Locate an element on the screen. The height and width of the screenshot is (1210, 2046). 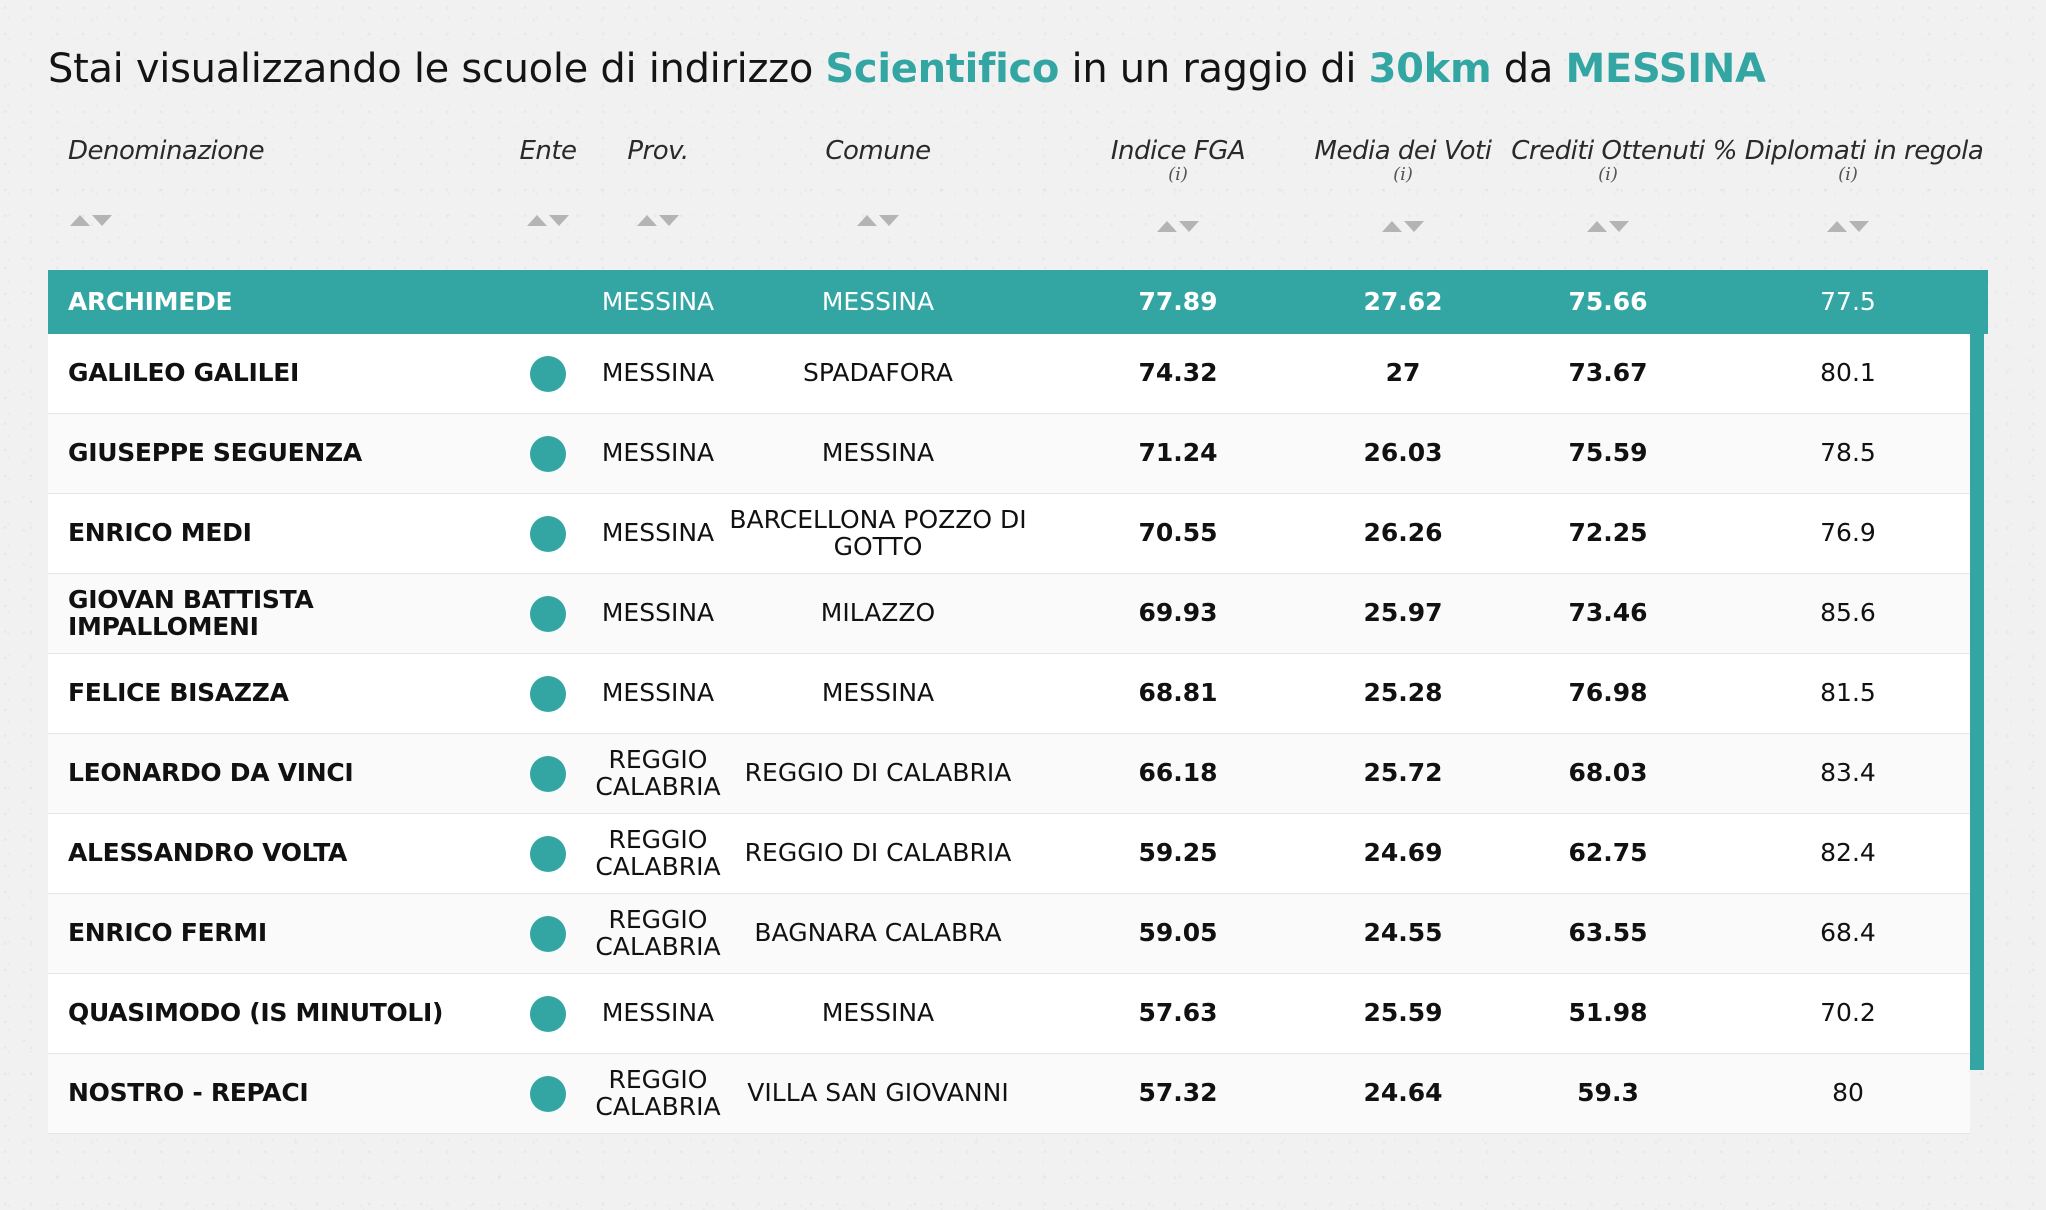
cell-name: FELICE BISAZZA is located at coordinates (178, 693).